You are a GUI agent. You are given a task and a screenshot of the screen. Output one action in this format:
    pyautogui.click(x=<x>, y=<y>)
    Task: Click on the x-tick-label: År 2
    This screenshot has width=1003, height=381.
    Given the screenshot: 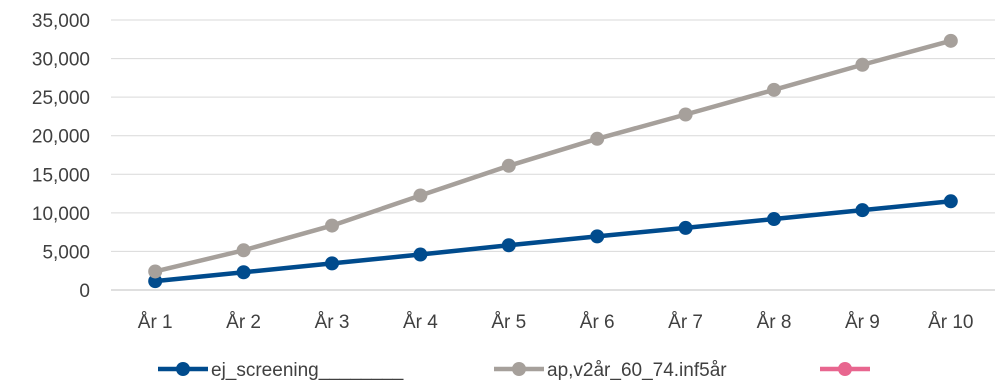 What is the action you would take?
    pyautogui.click(x=243, y=322)
    